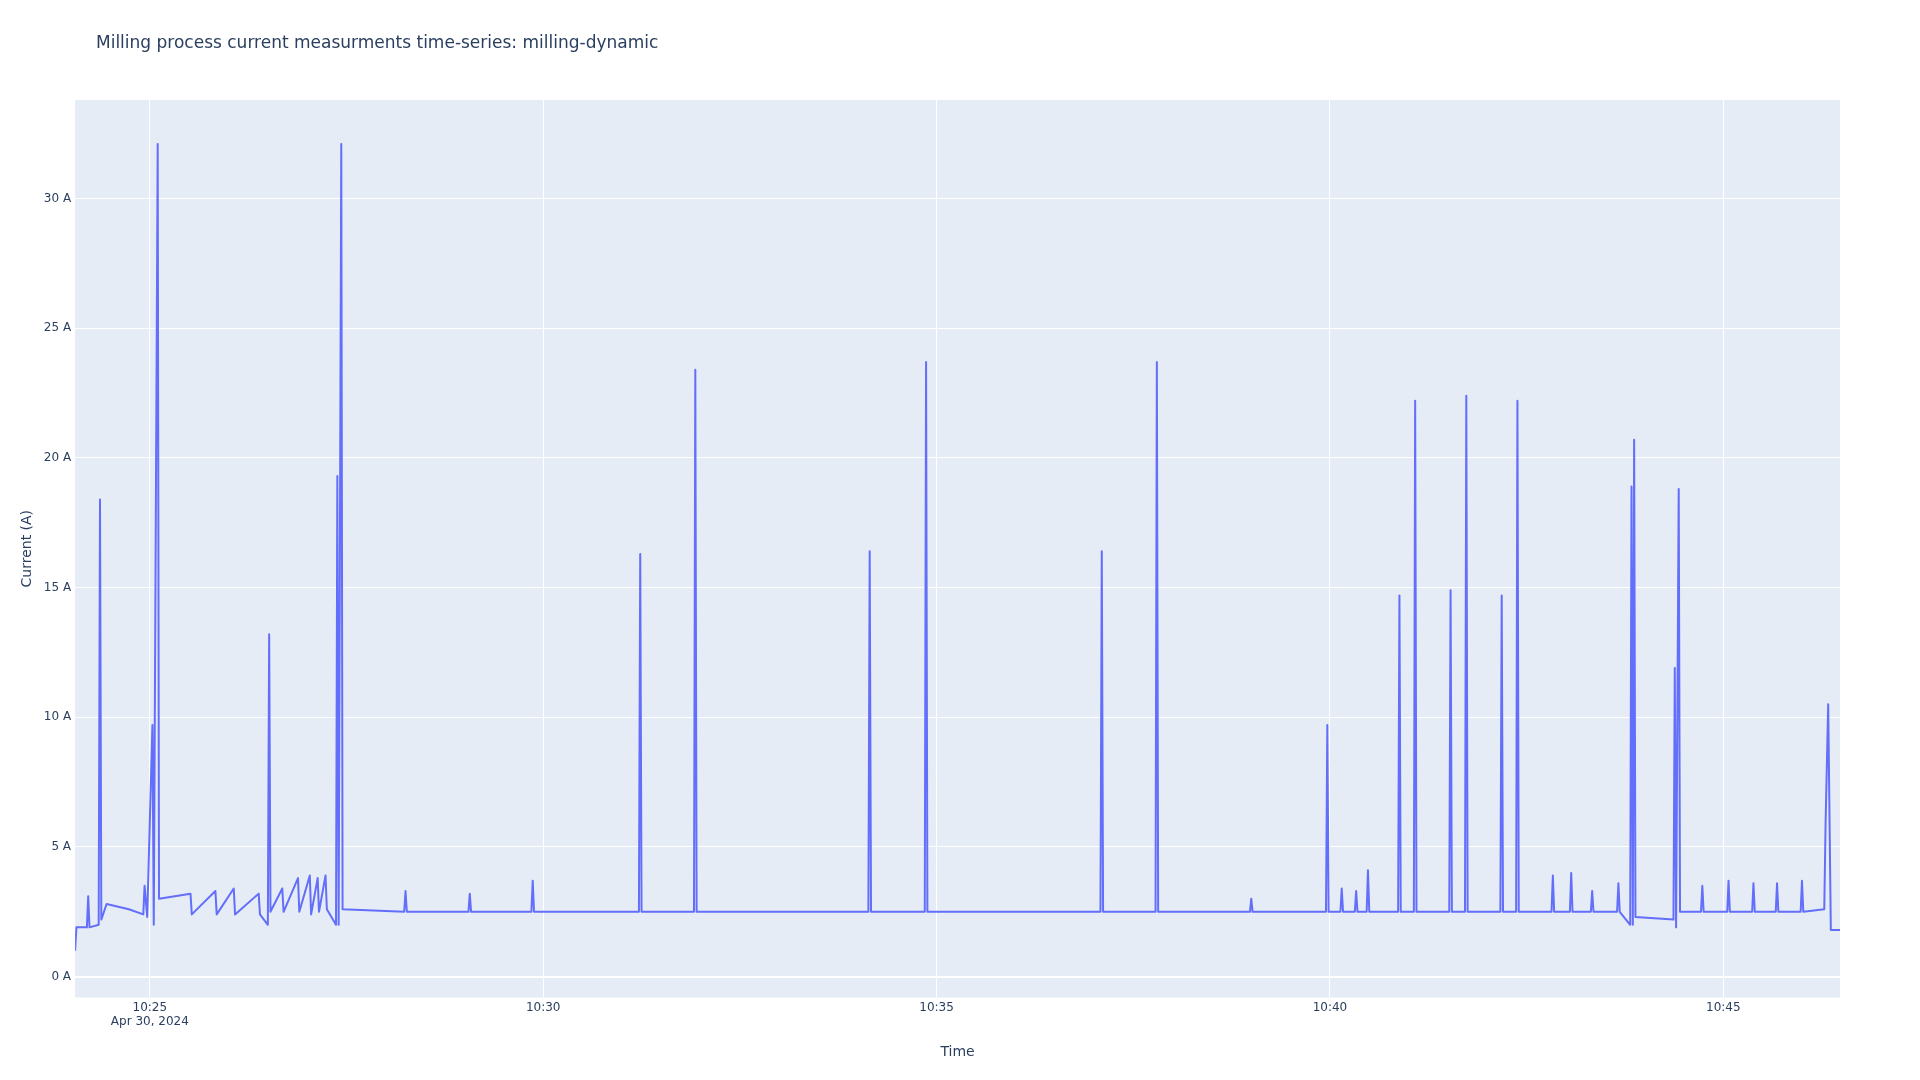 The width and height of the screenshot is (1920, 1080). Describe the element at coordinates (543, 1006) in the screenshot. I see `x-tick-label: 10:30` at that location.